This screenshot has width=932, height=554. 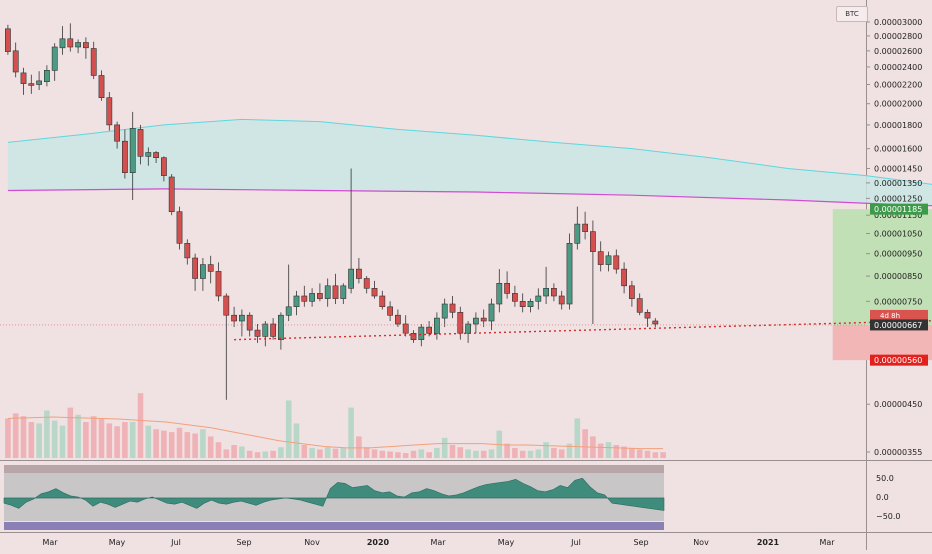 I want to click on time-tick-label: Mar, so click(x=438, y=542).